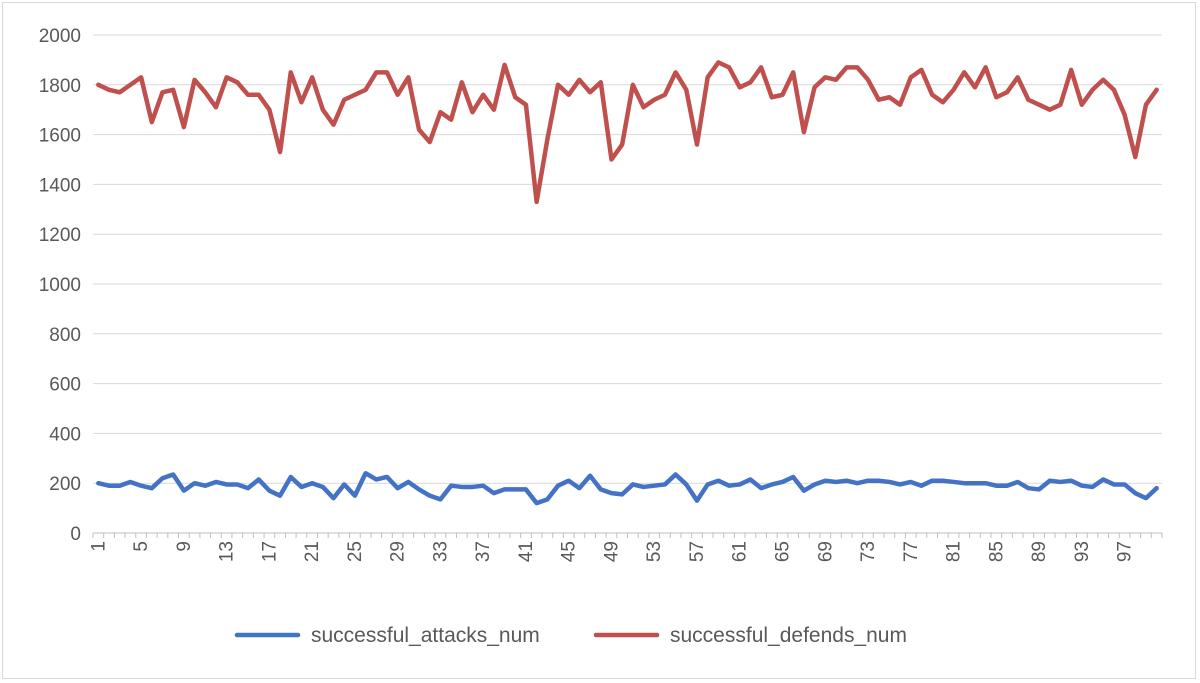 This screenshot has height=683, width=1200. I want to click on x-tick-label: 81, so click(954, 551).